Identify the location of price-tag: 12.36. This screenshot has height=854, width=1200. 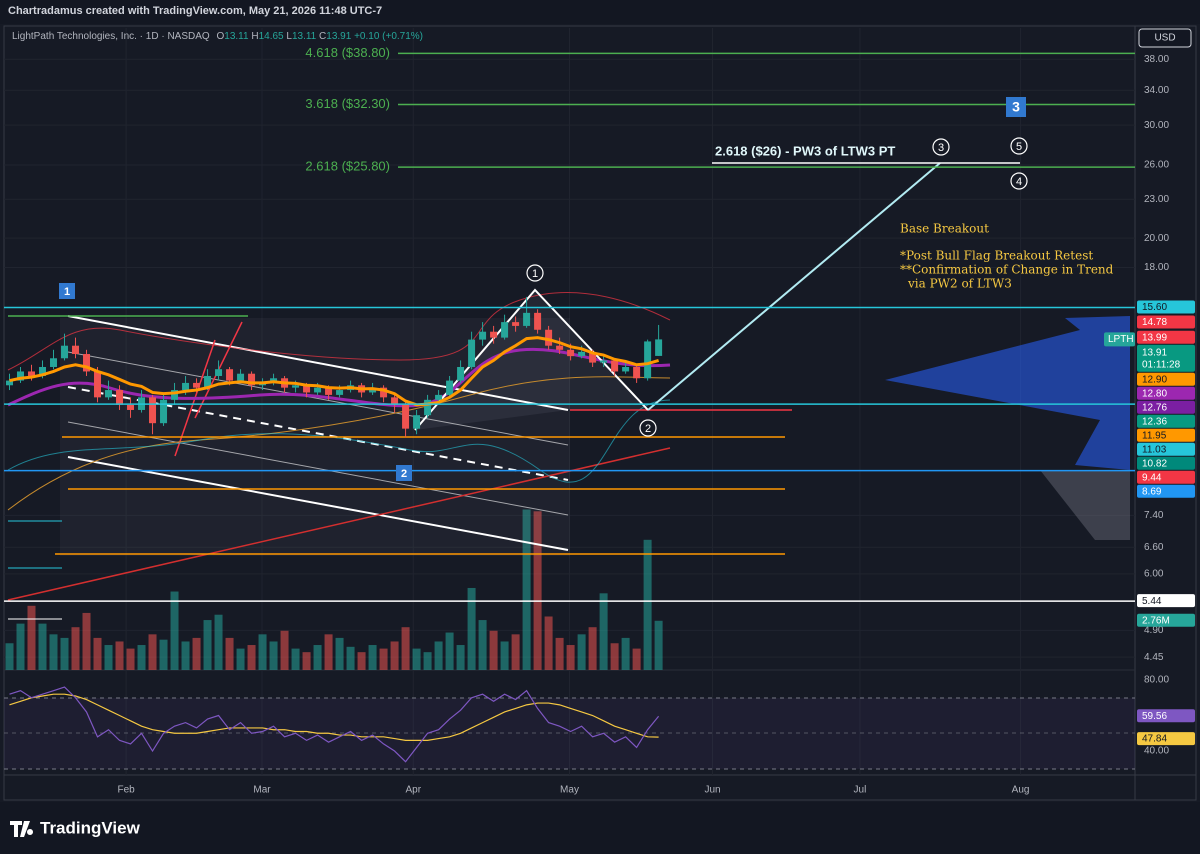
(1154, 421).